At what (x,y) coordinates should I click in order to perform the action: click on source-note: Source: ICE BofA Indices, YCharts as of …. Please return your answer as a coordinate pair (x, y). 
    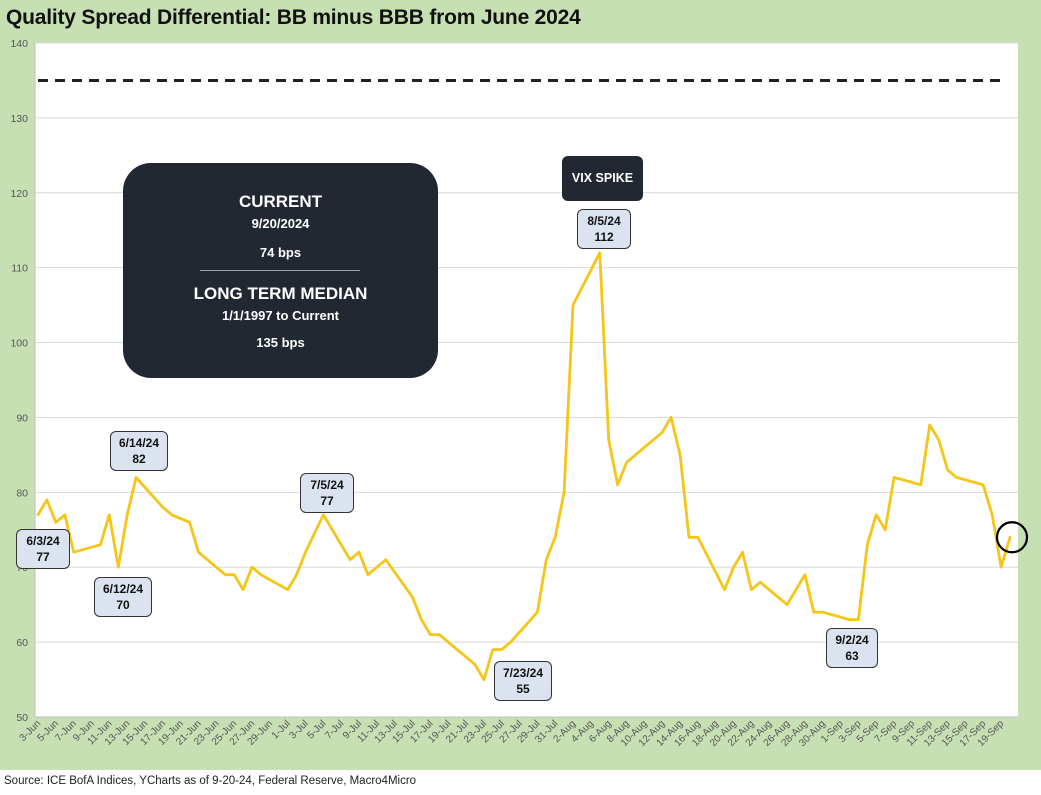
    Looking at the image, I should click on (210, 781).